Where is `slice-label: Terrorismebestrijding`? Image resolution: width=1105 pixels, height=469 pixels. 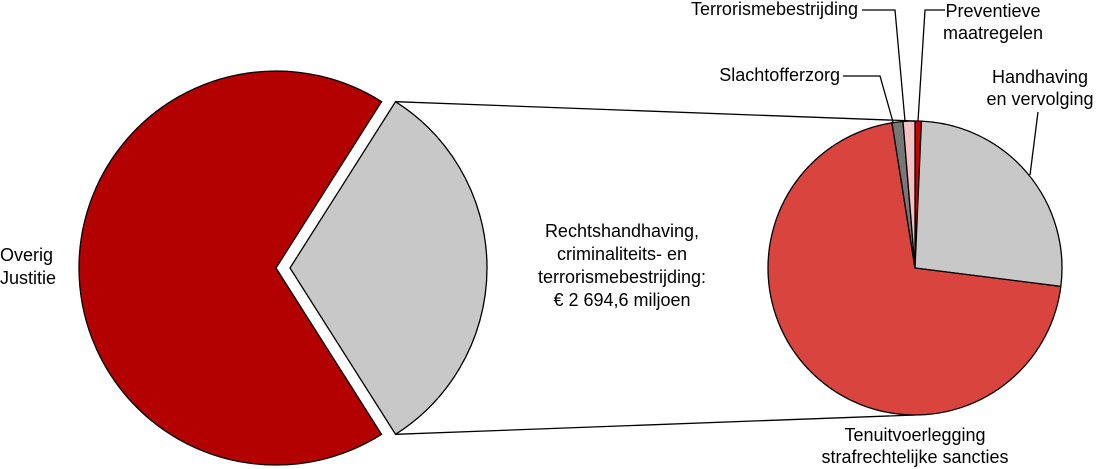 slice-label: Terrorismebestrijding is located at coordinates (774, 9).